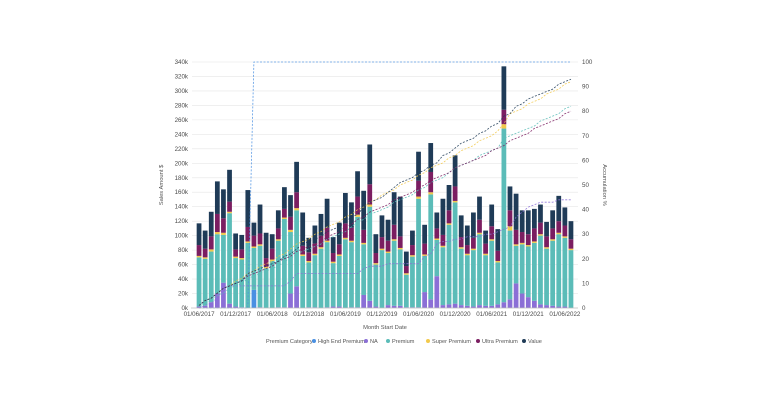  I want to click on y2-tick-label: 0, so click(584, 308).